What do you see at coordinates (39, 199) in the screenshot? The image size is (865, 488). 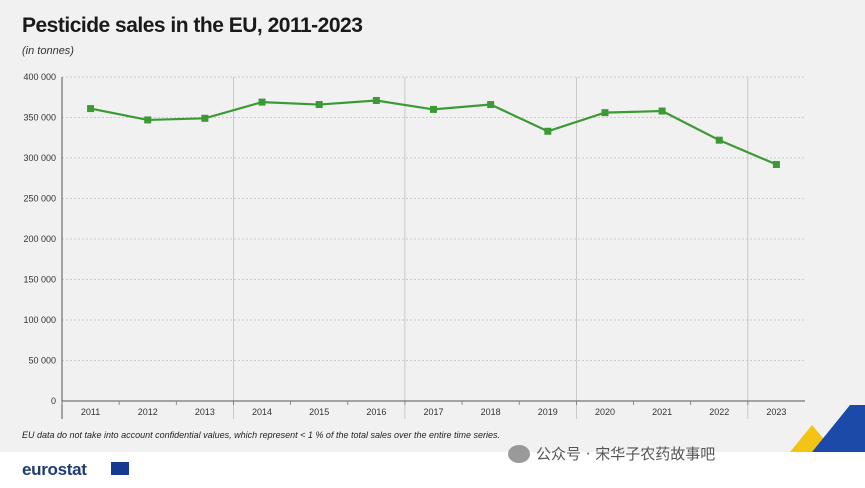 I see `y-tick-label: 250 000` at bounding box center [39, 199].